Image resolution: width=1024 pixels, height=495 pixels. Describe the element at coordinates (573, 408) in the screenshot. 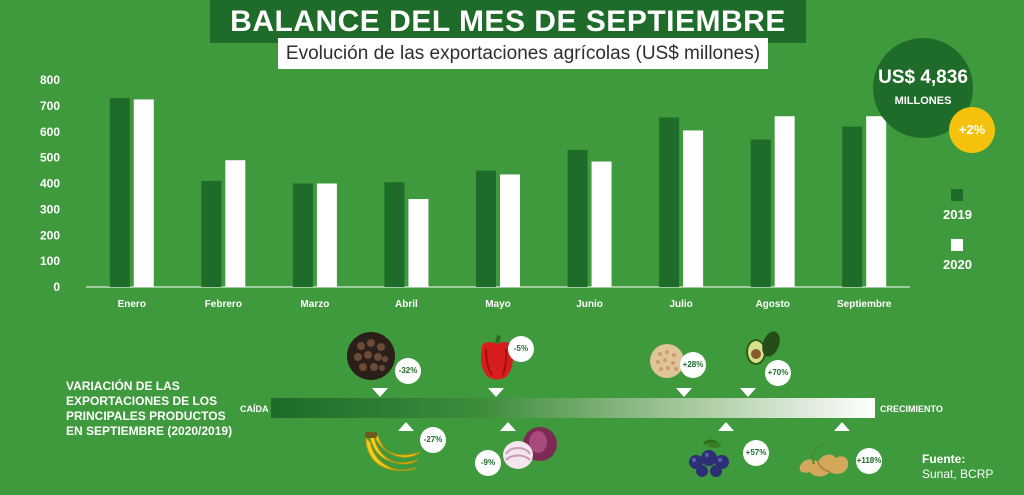

I see `variation-scale-bar` at that location.